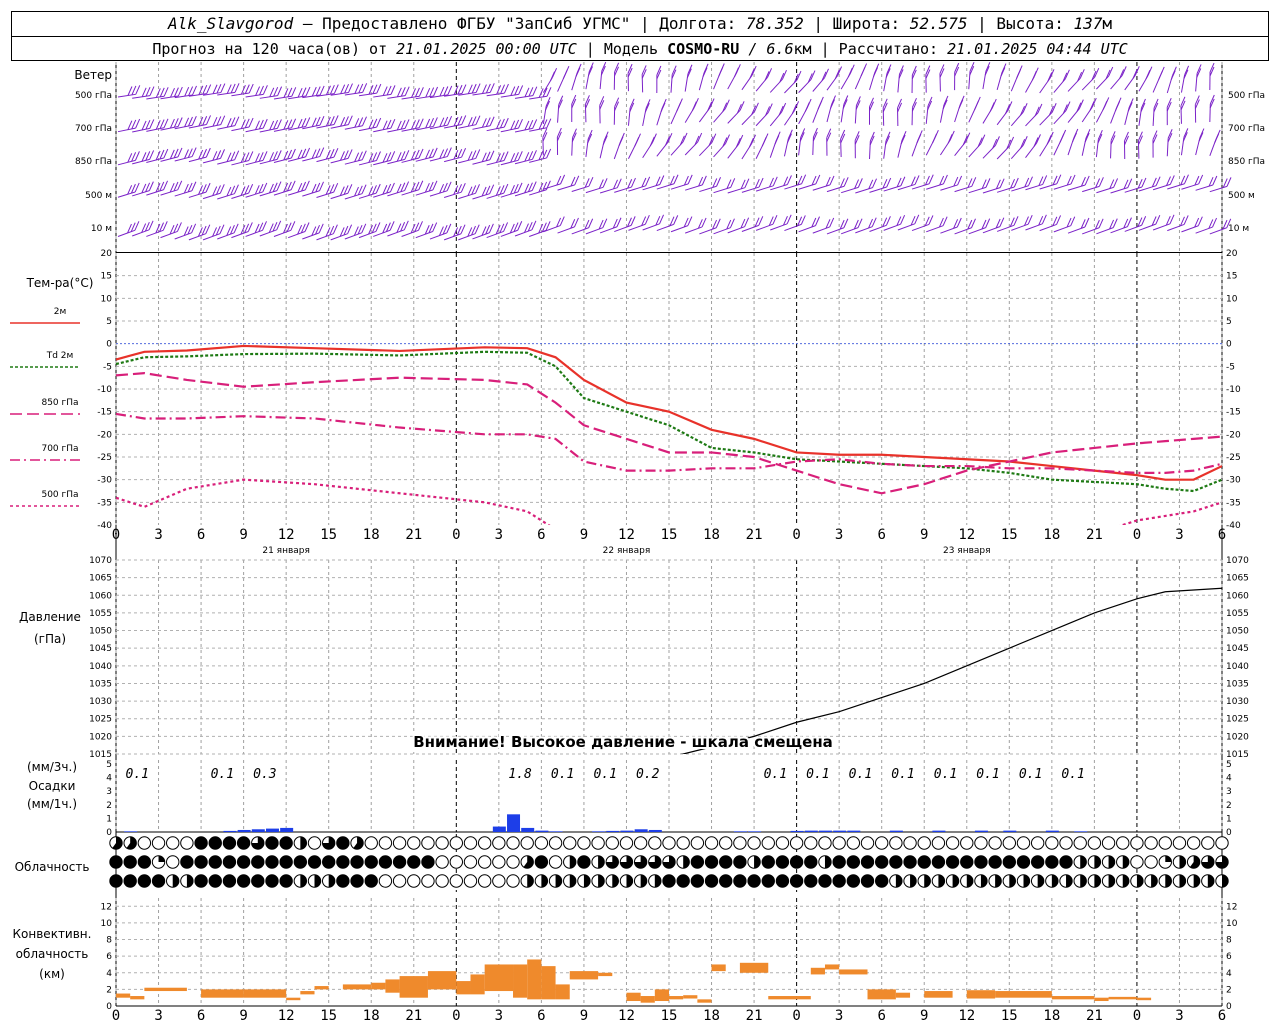 The width and height of the screenshot is (1280, 1024). Describe the element at coordinates (1237, 684) in the screenshot. I see `pressure-ytick-right: 1035` at that location.